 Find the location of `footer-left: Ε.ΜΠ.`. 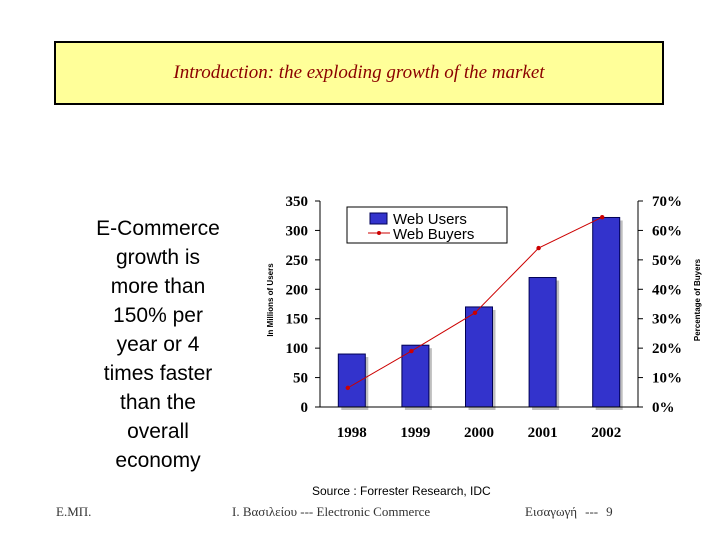

footer-left: Ε.ΜΠ. is located at coordinates (74, 511).